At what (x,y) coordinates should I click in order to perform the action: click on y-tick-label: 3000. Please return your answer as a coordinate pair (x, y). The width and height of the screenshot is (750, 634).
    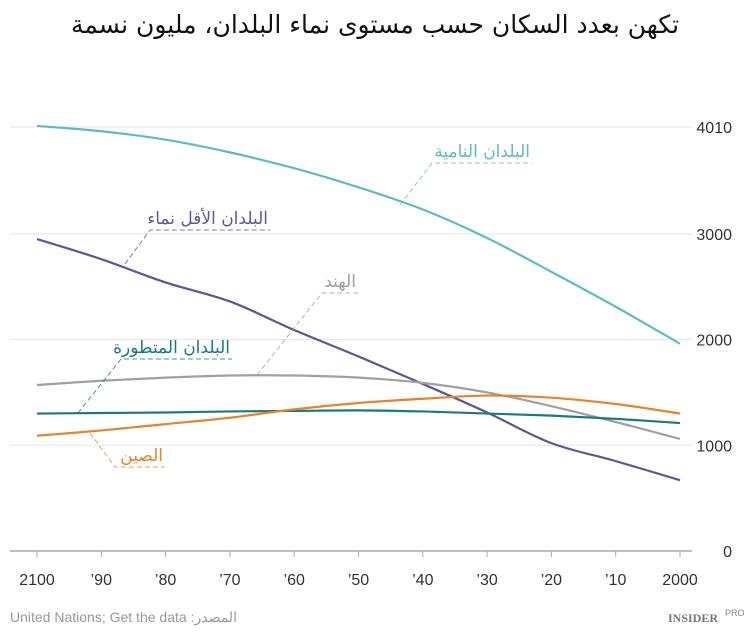
    Looking at the image, I should click on (714, 235).